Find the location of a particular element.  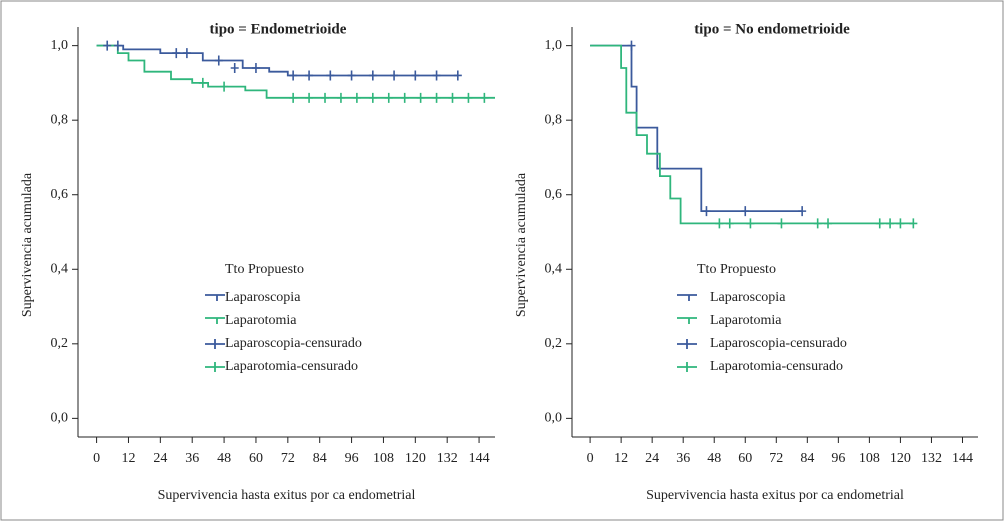

y-axis-label: Supervivencia acumulada is located at coordinates (27, 244).